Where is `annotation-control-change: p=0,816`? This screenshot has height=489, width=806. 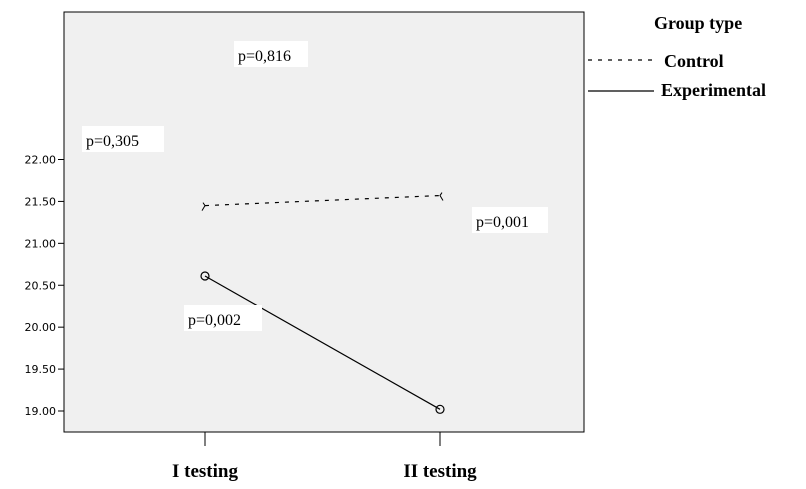 annotation-control-change: p=0,816 is located at coordinates (271, 54).